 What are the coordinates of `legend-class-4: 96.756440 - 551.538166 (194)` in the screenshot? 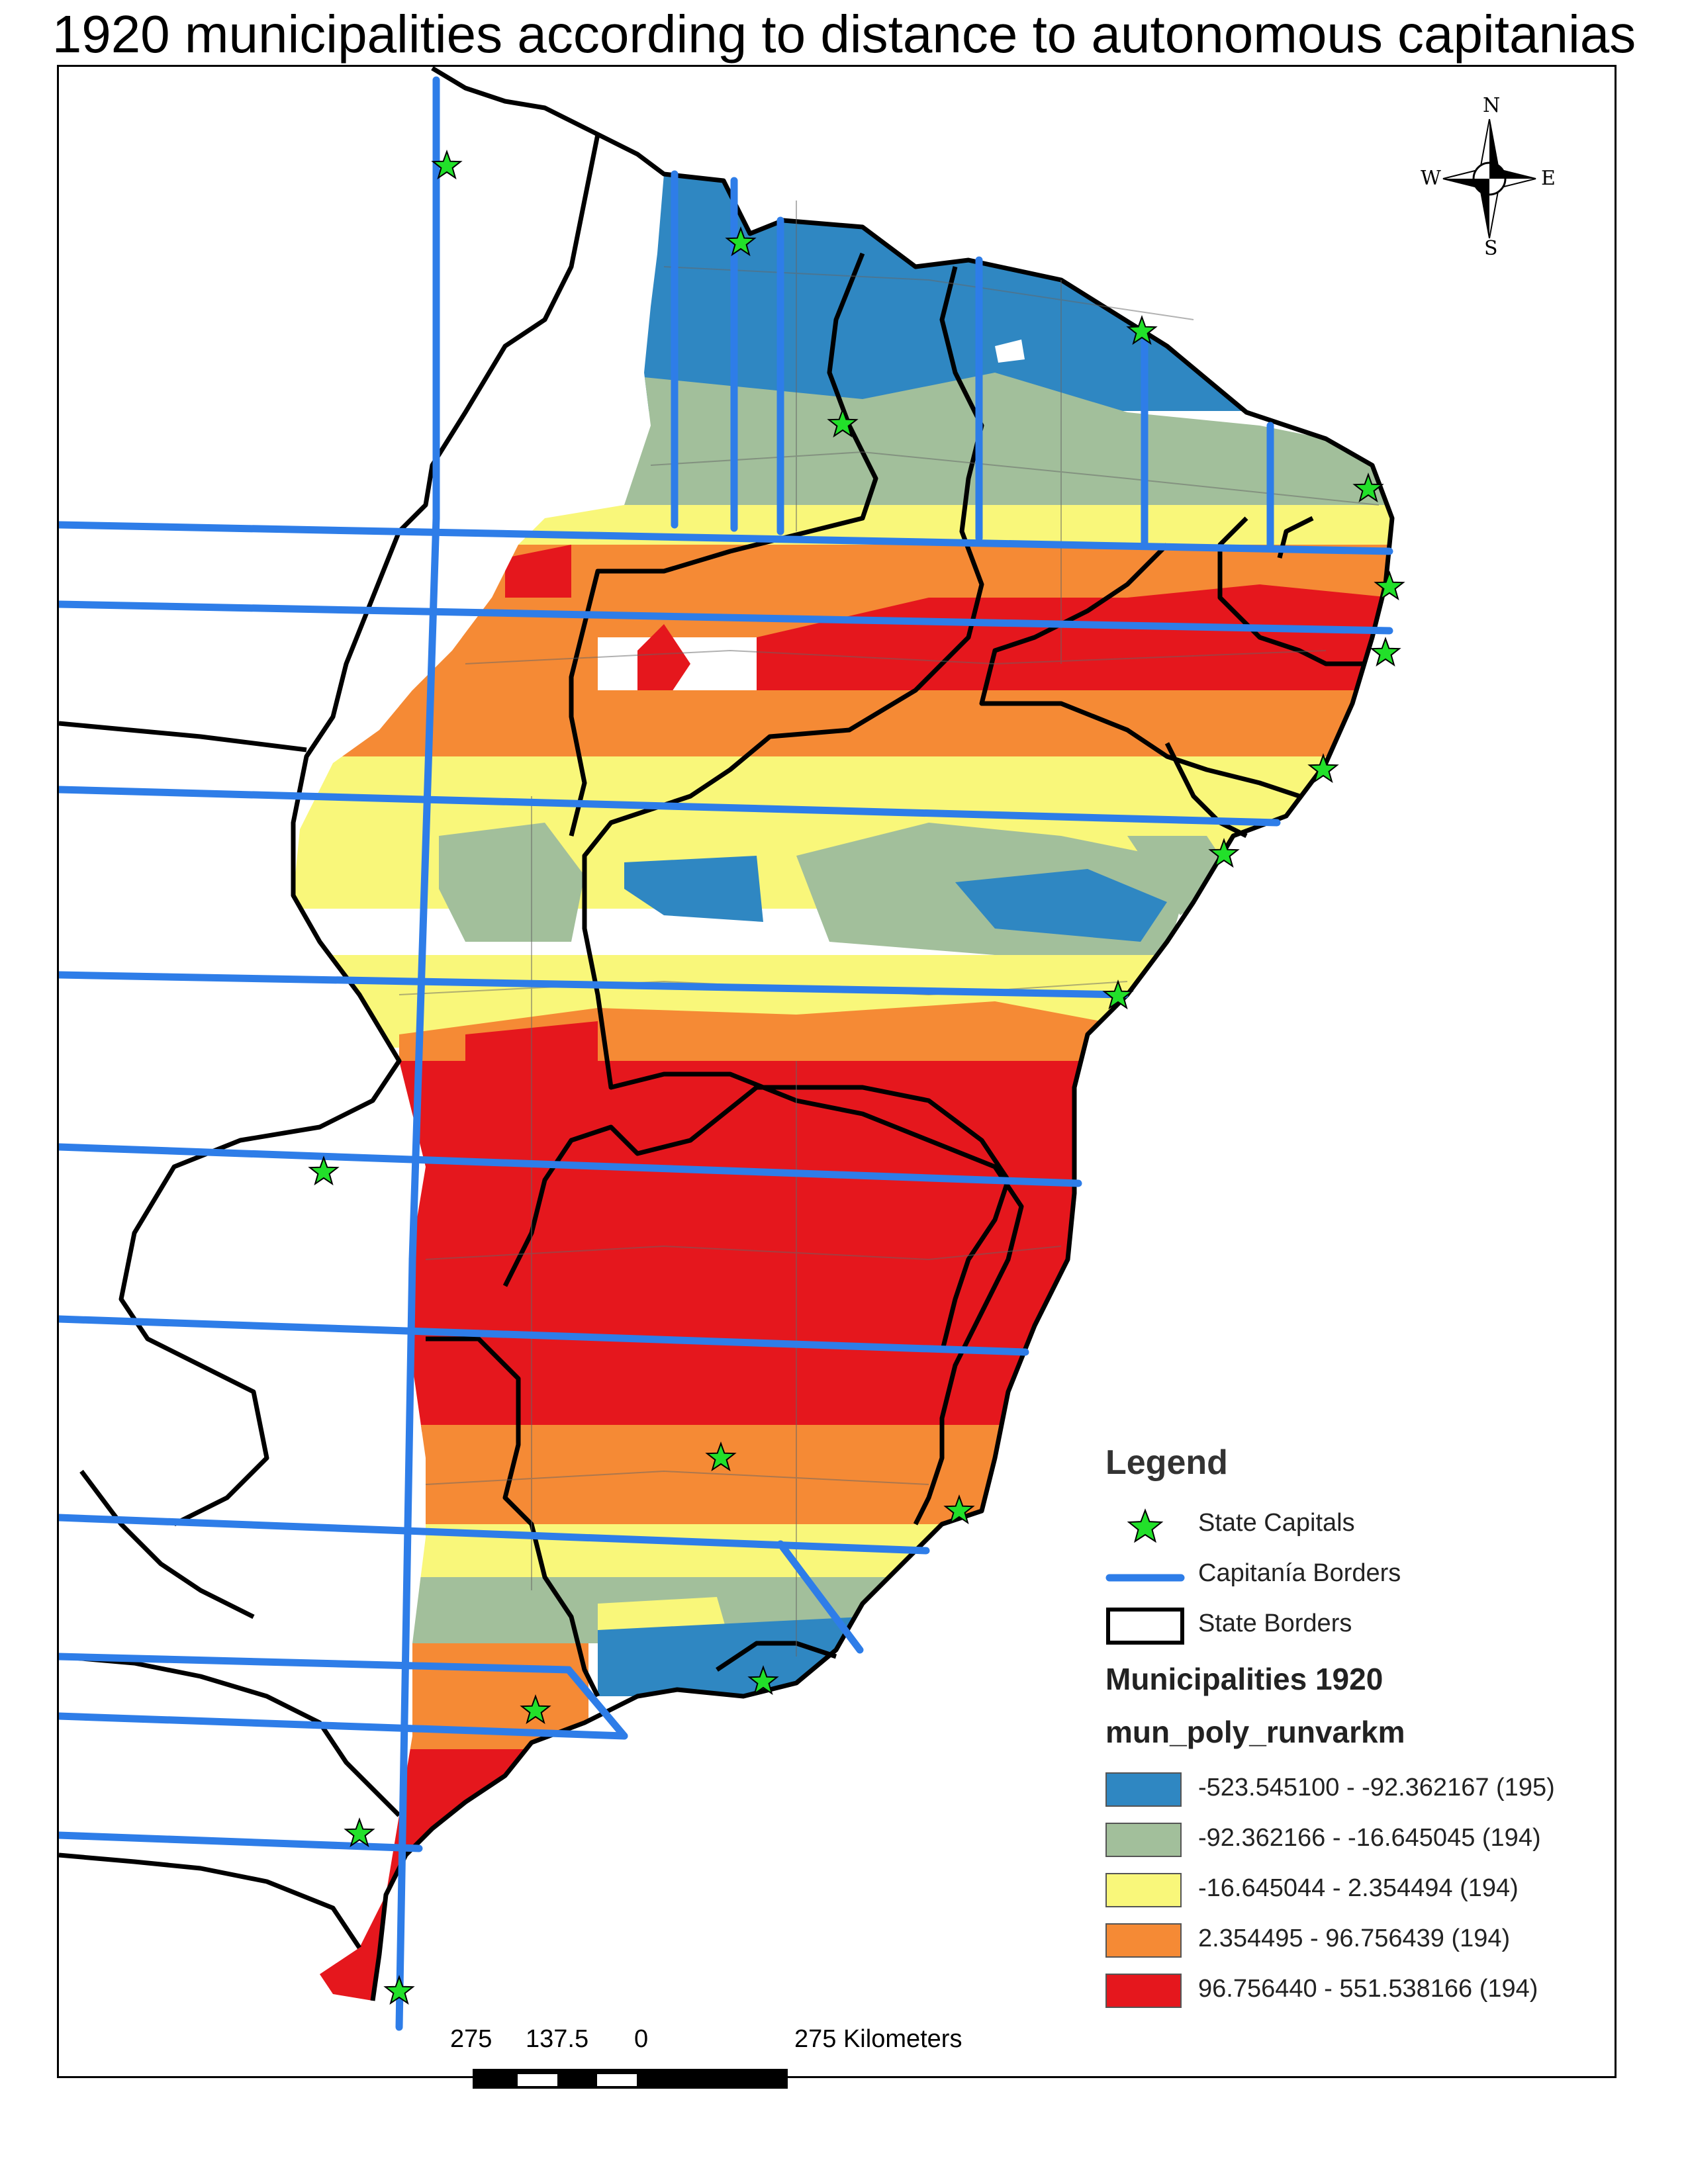 It's located at (1350, 1991).